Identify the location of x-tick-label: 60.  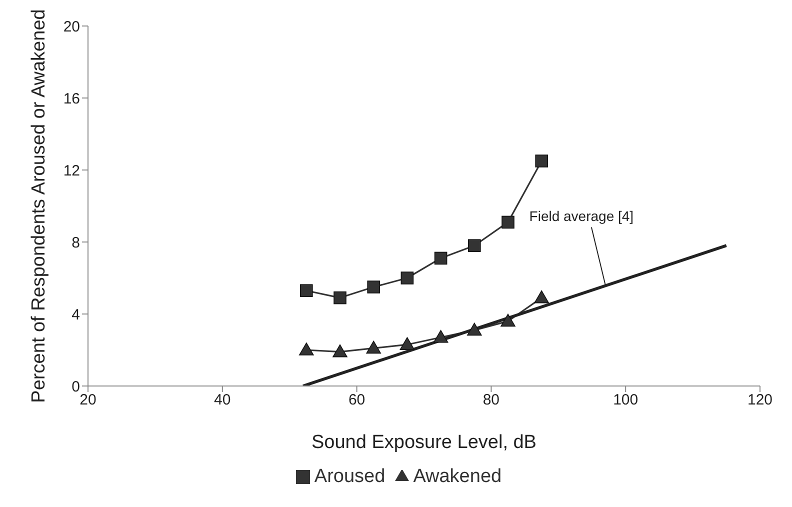
(357, 400).